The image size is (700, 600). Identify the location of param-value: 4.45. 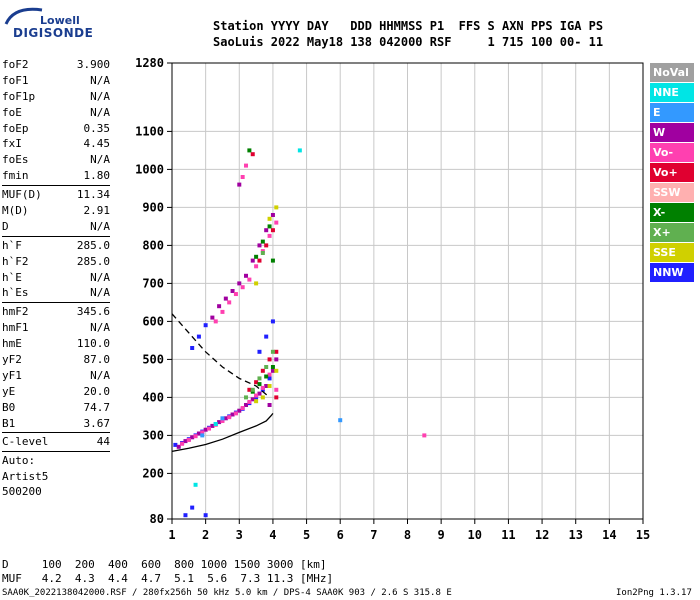
(97, 144).